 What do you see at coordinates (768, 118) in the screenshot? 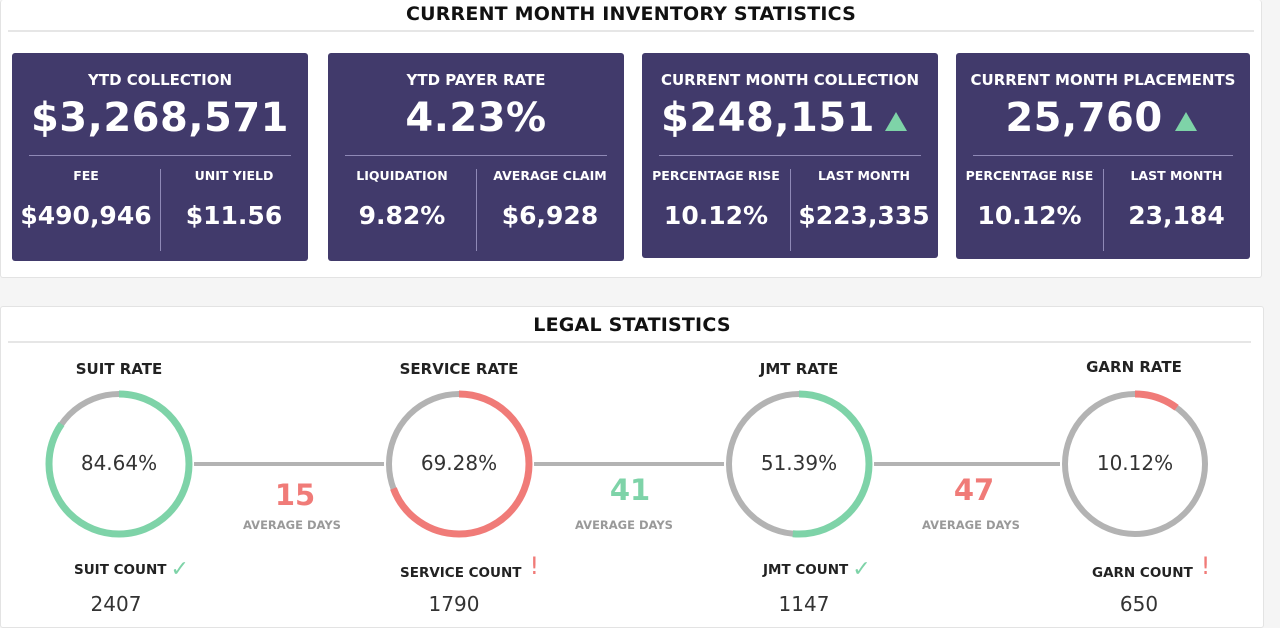
I see `card-value: $248,151` at bounding box center [768, 118].